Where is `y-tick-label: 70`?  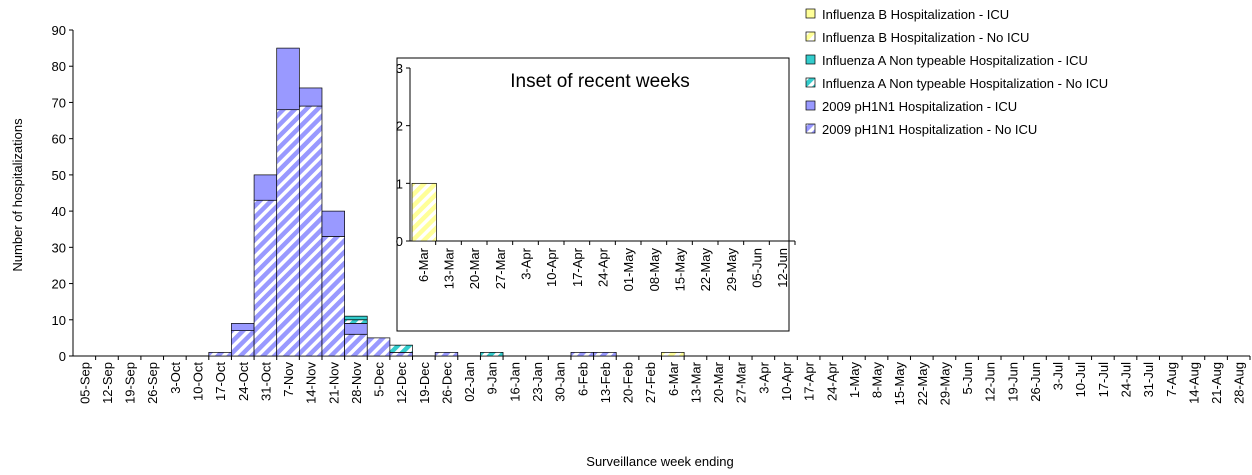 y-tick-label: 70 is located at coordinates (59, 102).